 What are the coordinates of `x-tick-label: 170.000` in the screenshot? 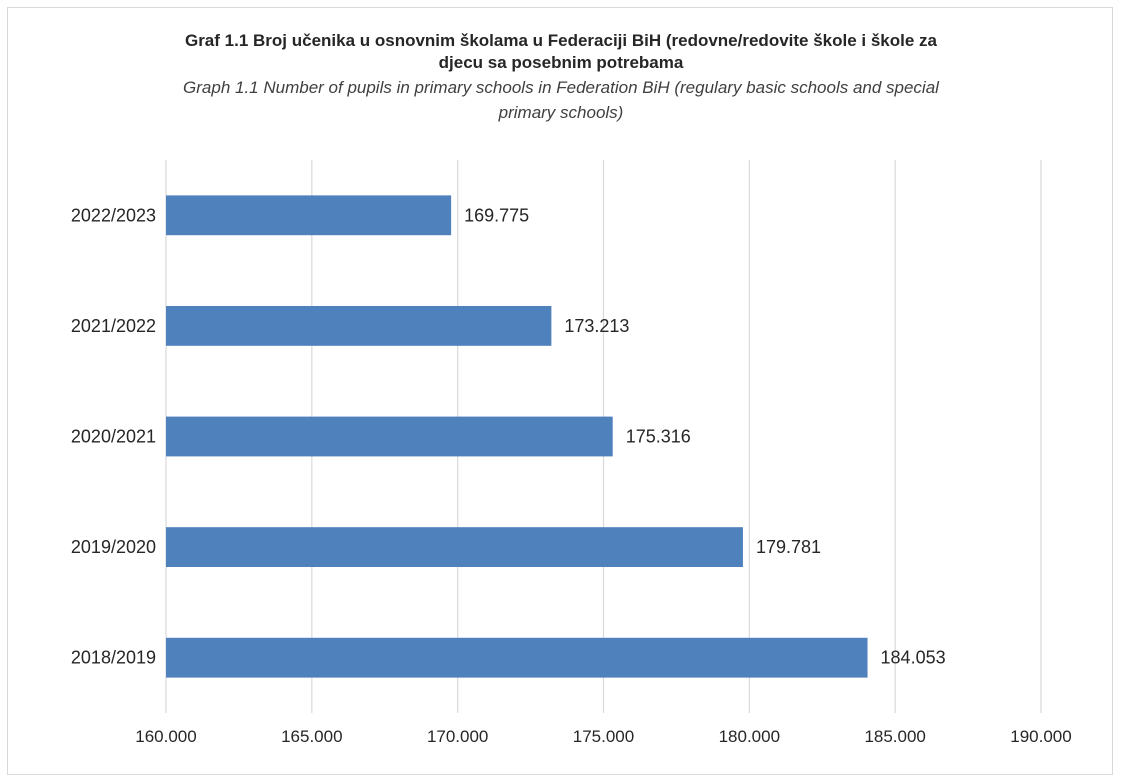 It's located at (457, 736).